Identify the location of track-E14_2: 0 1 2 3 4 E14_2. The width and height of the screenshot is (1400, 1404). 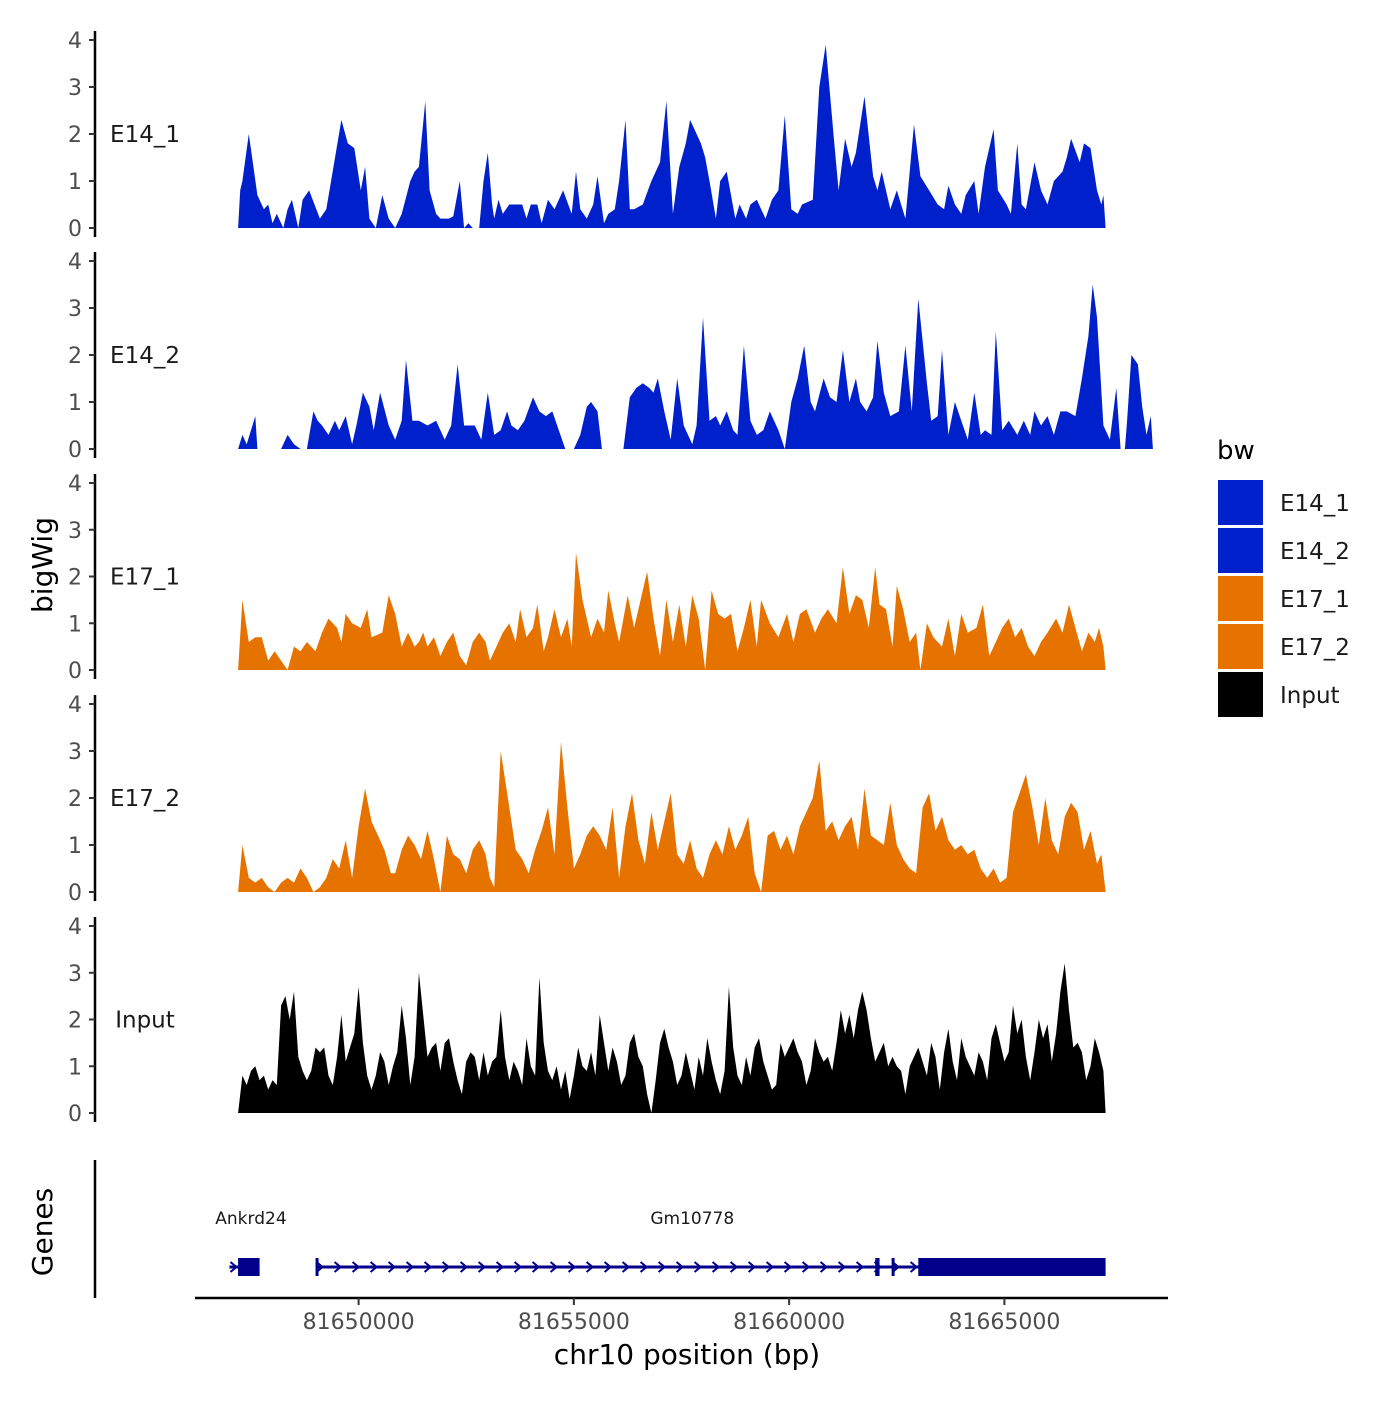
(610, 356).